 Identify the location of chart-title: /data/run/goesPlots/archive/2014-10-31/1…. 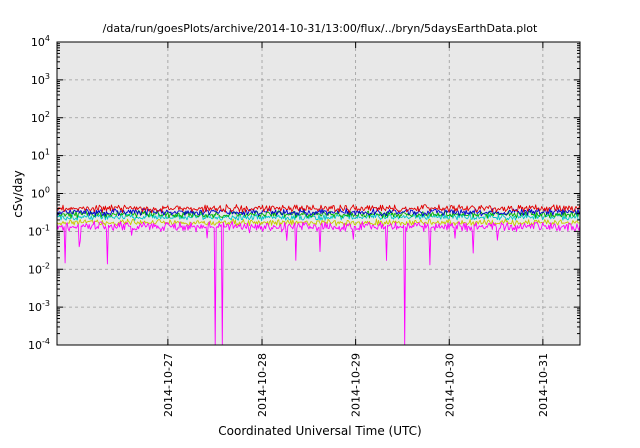
(320, 28).